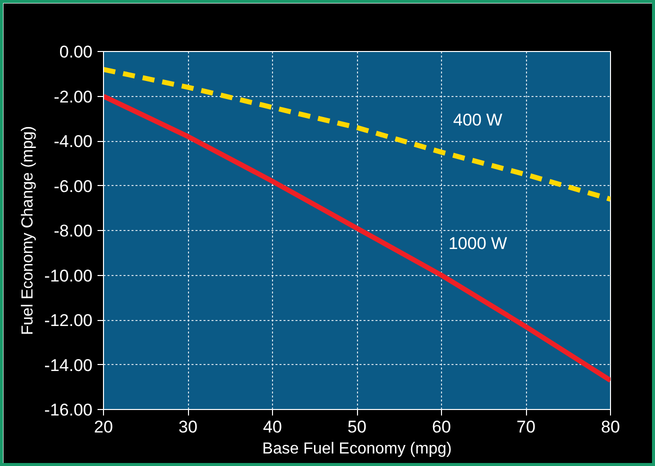 The height and width of the screenshot is (466, 655). I want to click on y-tick-label: -8.00, so click(73, 231).